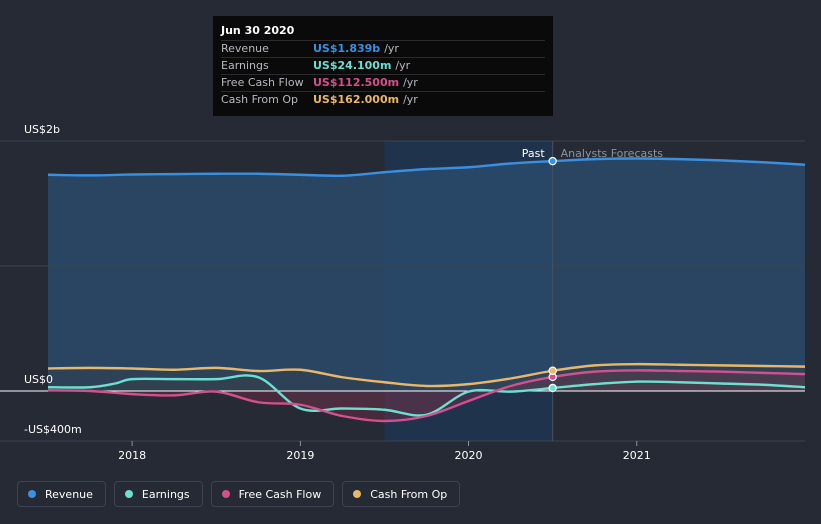 This screenshot has height=524, width=821. What do you see at coordinates (352, 65) in the screenshot?
I see `tooltip-row-value: US$24.100m` at bounding box center [352, 65].